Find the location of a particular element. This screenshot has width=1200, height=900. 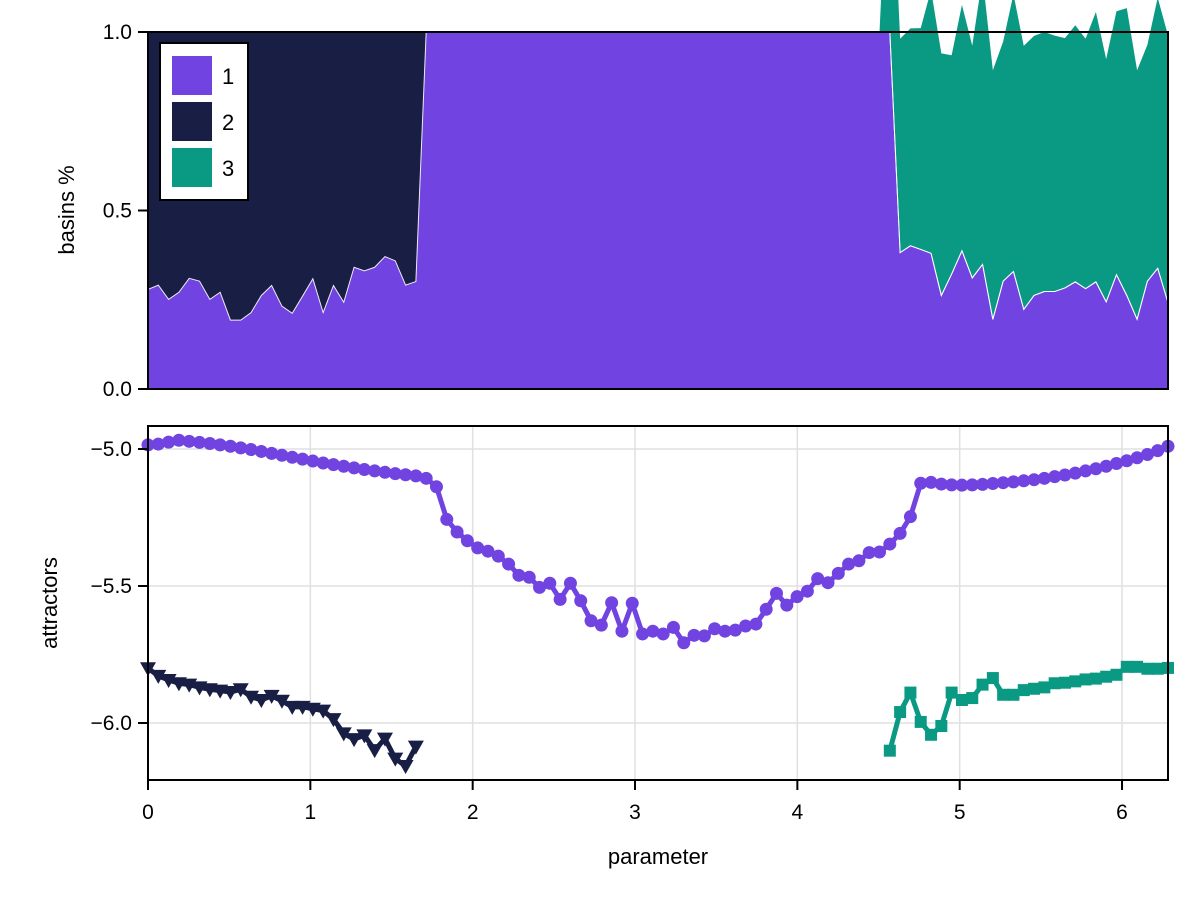

x-tick-label: 0 is located at coordinates (148, 812).